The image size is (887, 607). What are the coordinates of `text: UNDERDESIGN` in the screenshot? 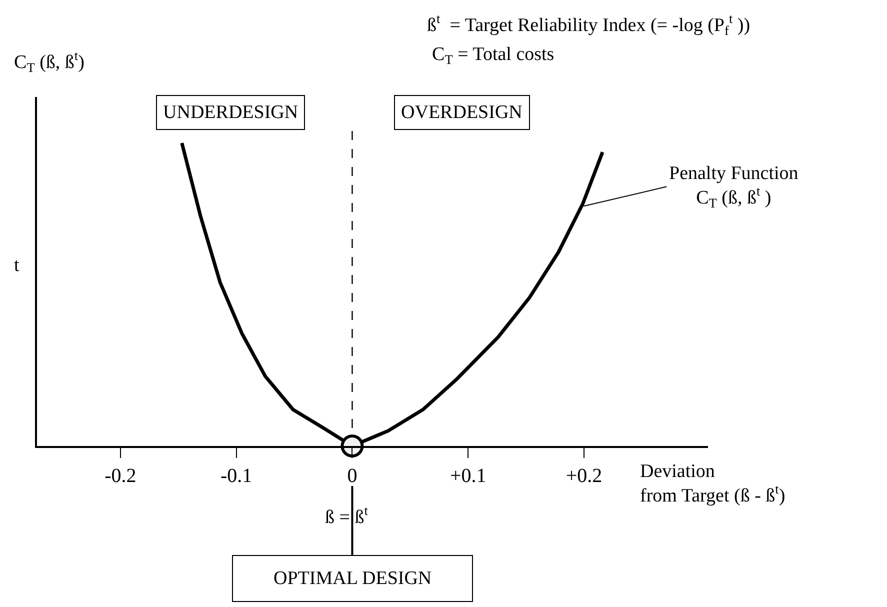 It's located at (230, 112).